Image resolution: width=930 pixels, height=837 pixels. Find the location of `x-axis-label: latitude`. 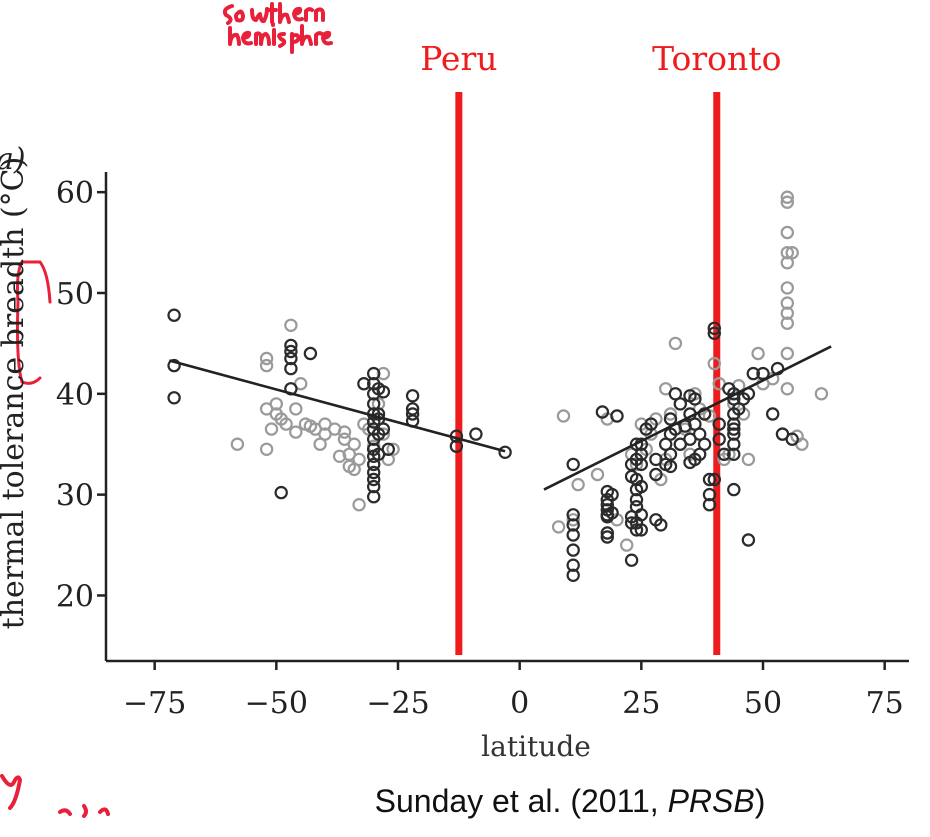

x-axis-label: latitude is located at coordinates (536, 746).